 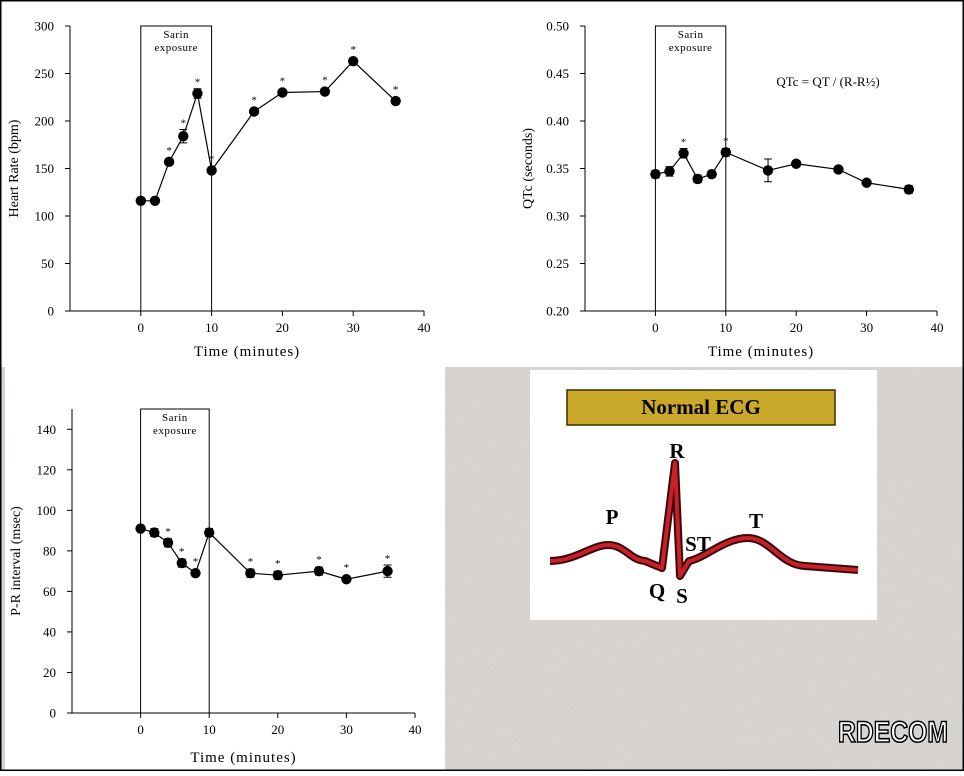 What do you see at coordinates (47, 263) in the screenshot?
I see `y-tick-label: 50` at bounding box center [47, 263].